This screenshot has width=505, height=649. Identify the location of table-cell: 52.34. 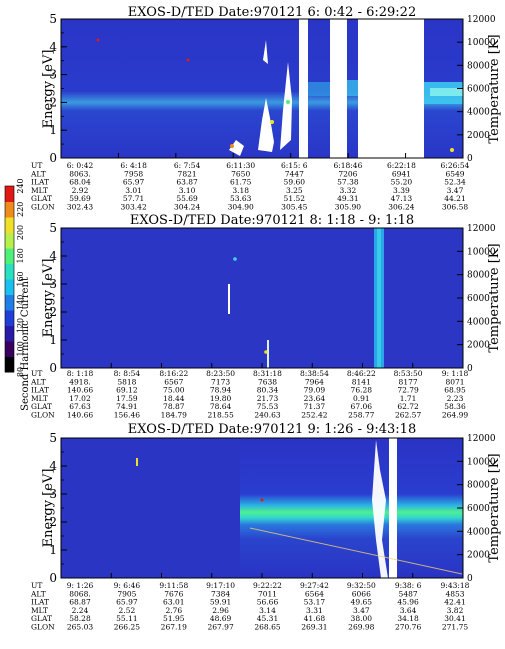
(455, 182).